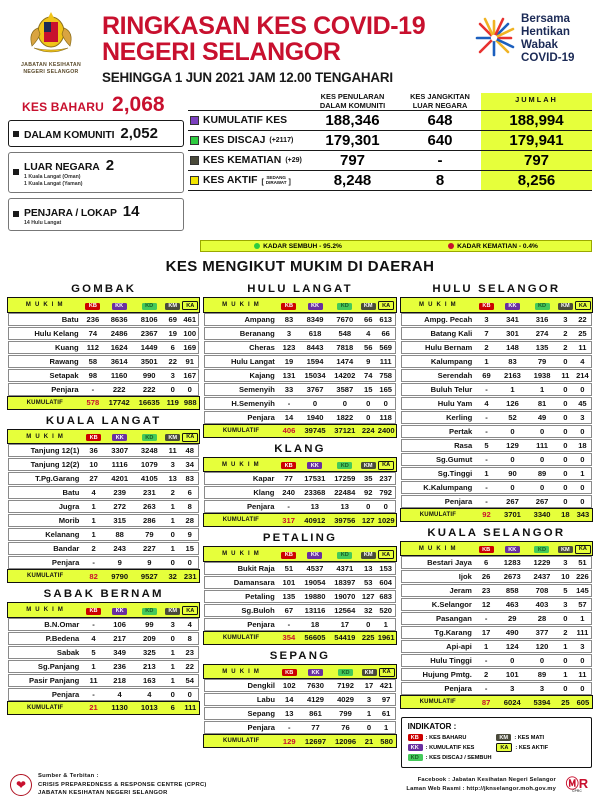  I want to click on cell-kb: 6, so click(486, 563).